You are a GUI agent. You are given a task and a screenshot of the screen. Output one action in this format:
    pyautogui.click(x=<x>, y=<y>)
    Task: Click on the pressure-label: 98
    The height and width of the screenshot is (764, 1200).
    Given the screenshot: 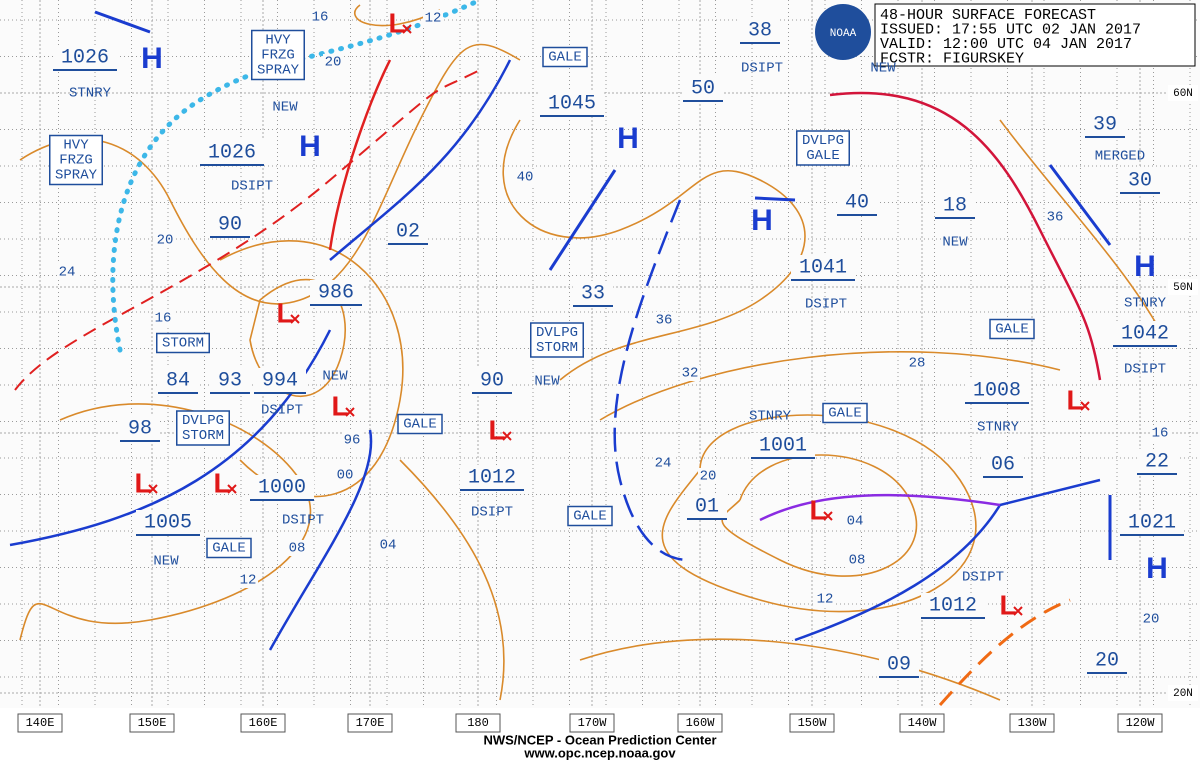 What is the action you would take?
    pyautogui.click(x=140, y=428)
    